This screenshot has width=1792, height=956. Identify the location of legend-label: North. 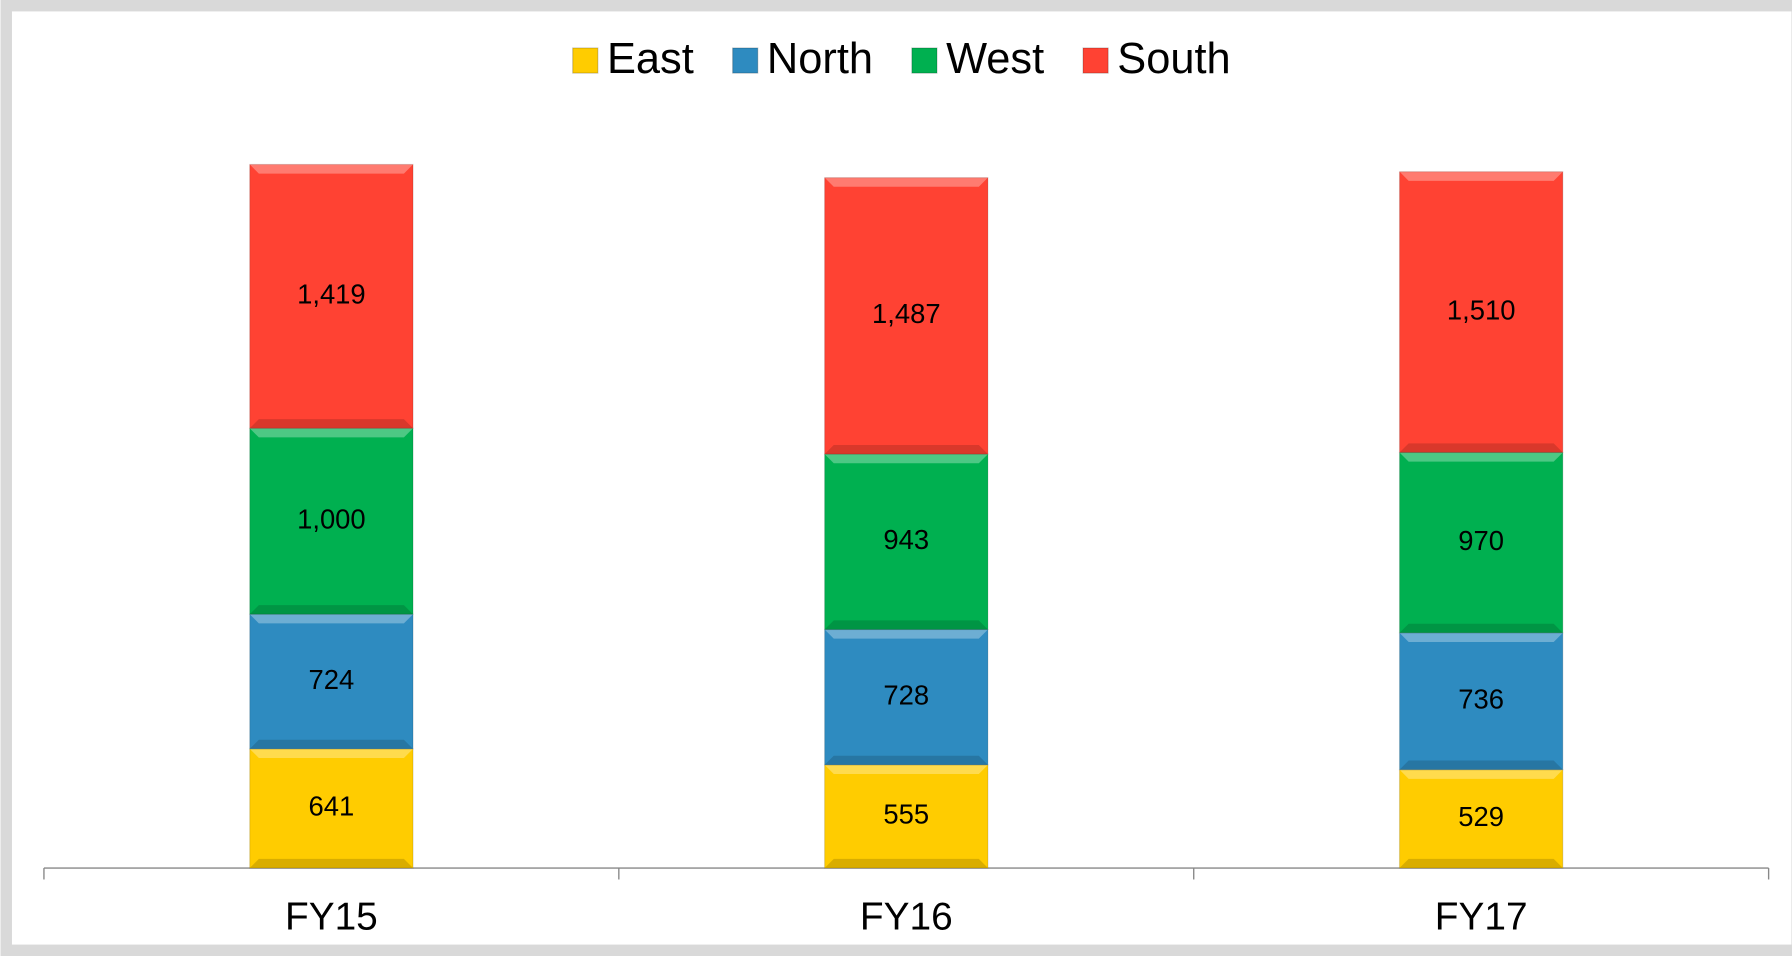
(820, 59).